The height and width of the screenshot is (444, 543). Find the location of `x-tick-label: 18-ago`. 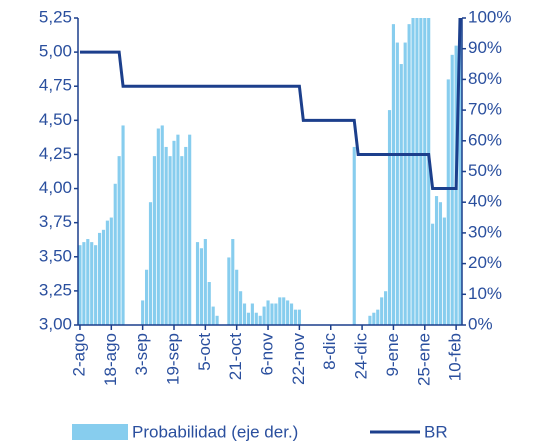

x-tick-label: 18-ago is located at coordinates (110, 359).